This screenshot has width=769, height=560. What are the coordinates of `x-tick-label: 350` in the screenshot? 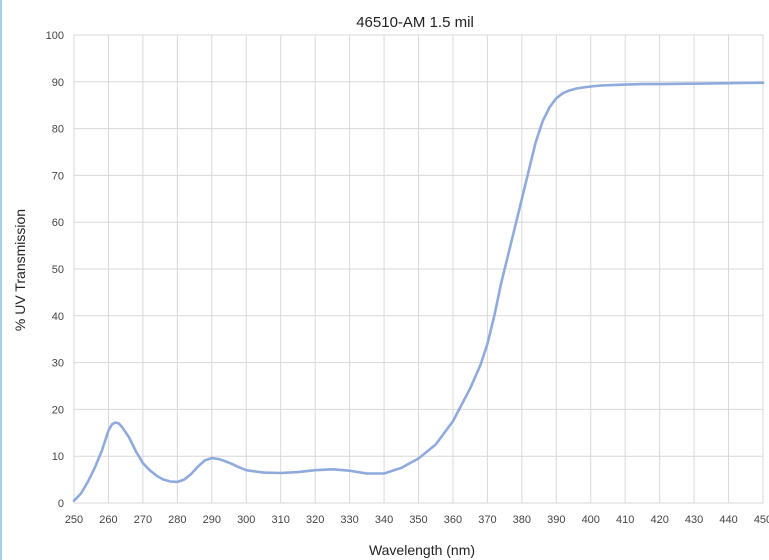 It's located at (418, 520).